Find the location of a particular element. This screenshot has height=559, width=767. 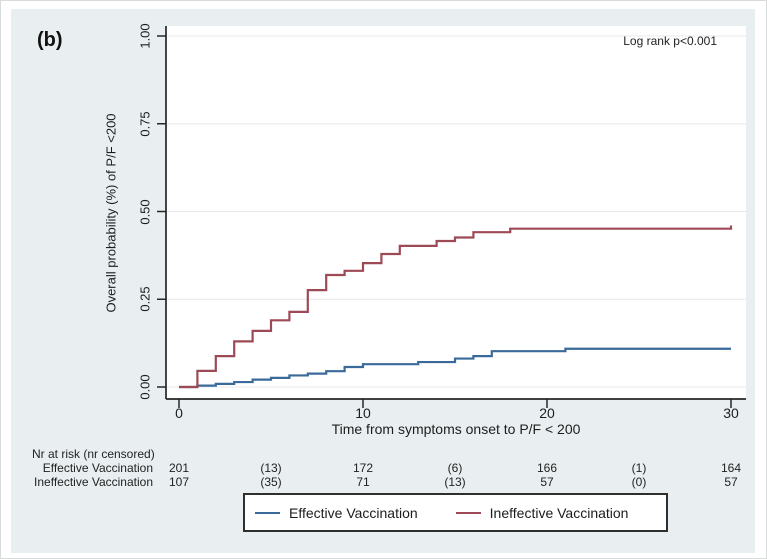

x-axis-title: Time from symptoms onset to P/F < 200 is located at coordinates (456, 429).